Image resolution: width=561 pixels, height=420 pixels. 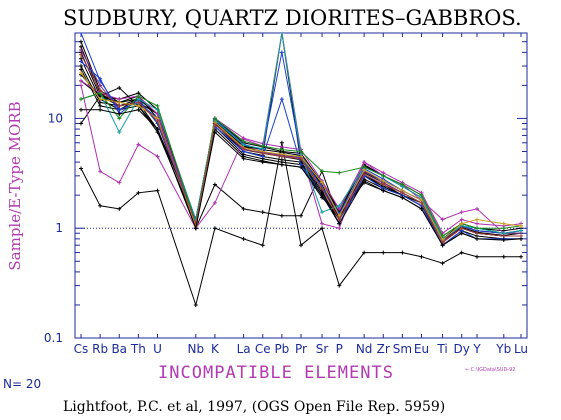 I want to click on x-tick-label: Nb, so click(x=195, y=349).